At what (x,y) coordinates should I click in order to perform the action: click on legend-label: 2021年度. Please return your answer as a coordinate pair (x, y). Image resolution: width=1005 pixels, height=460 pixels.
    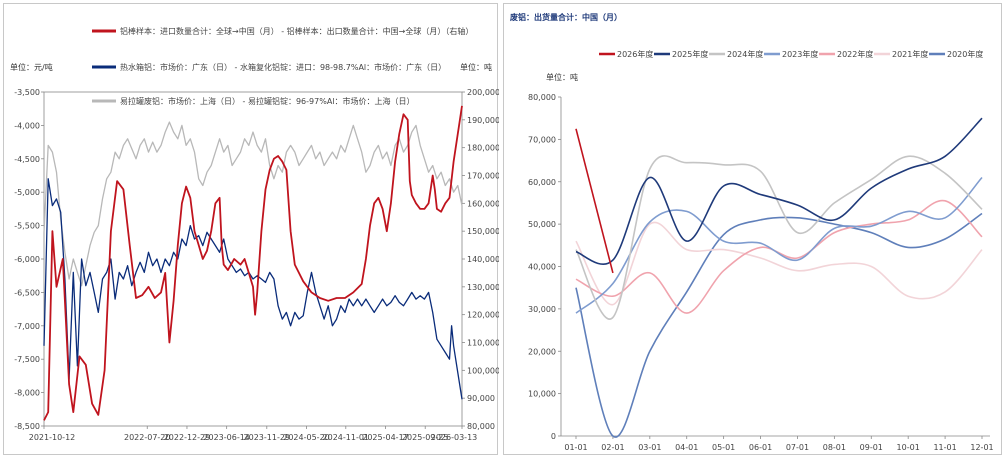
    Looking at the image, I should click on (910, 54).